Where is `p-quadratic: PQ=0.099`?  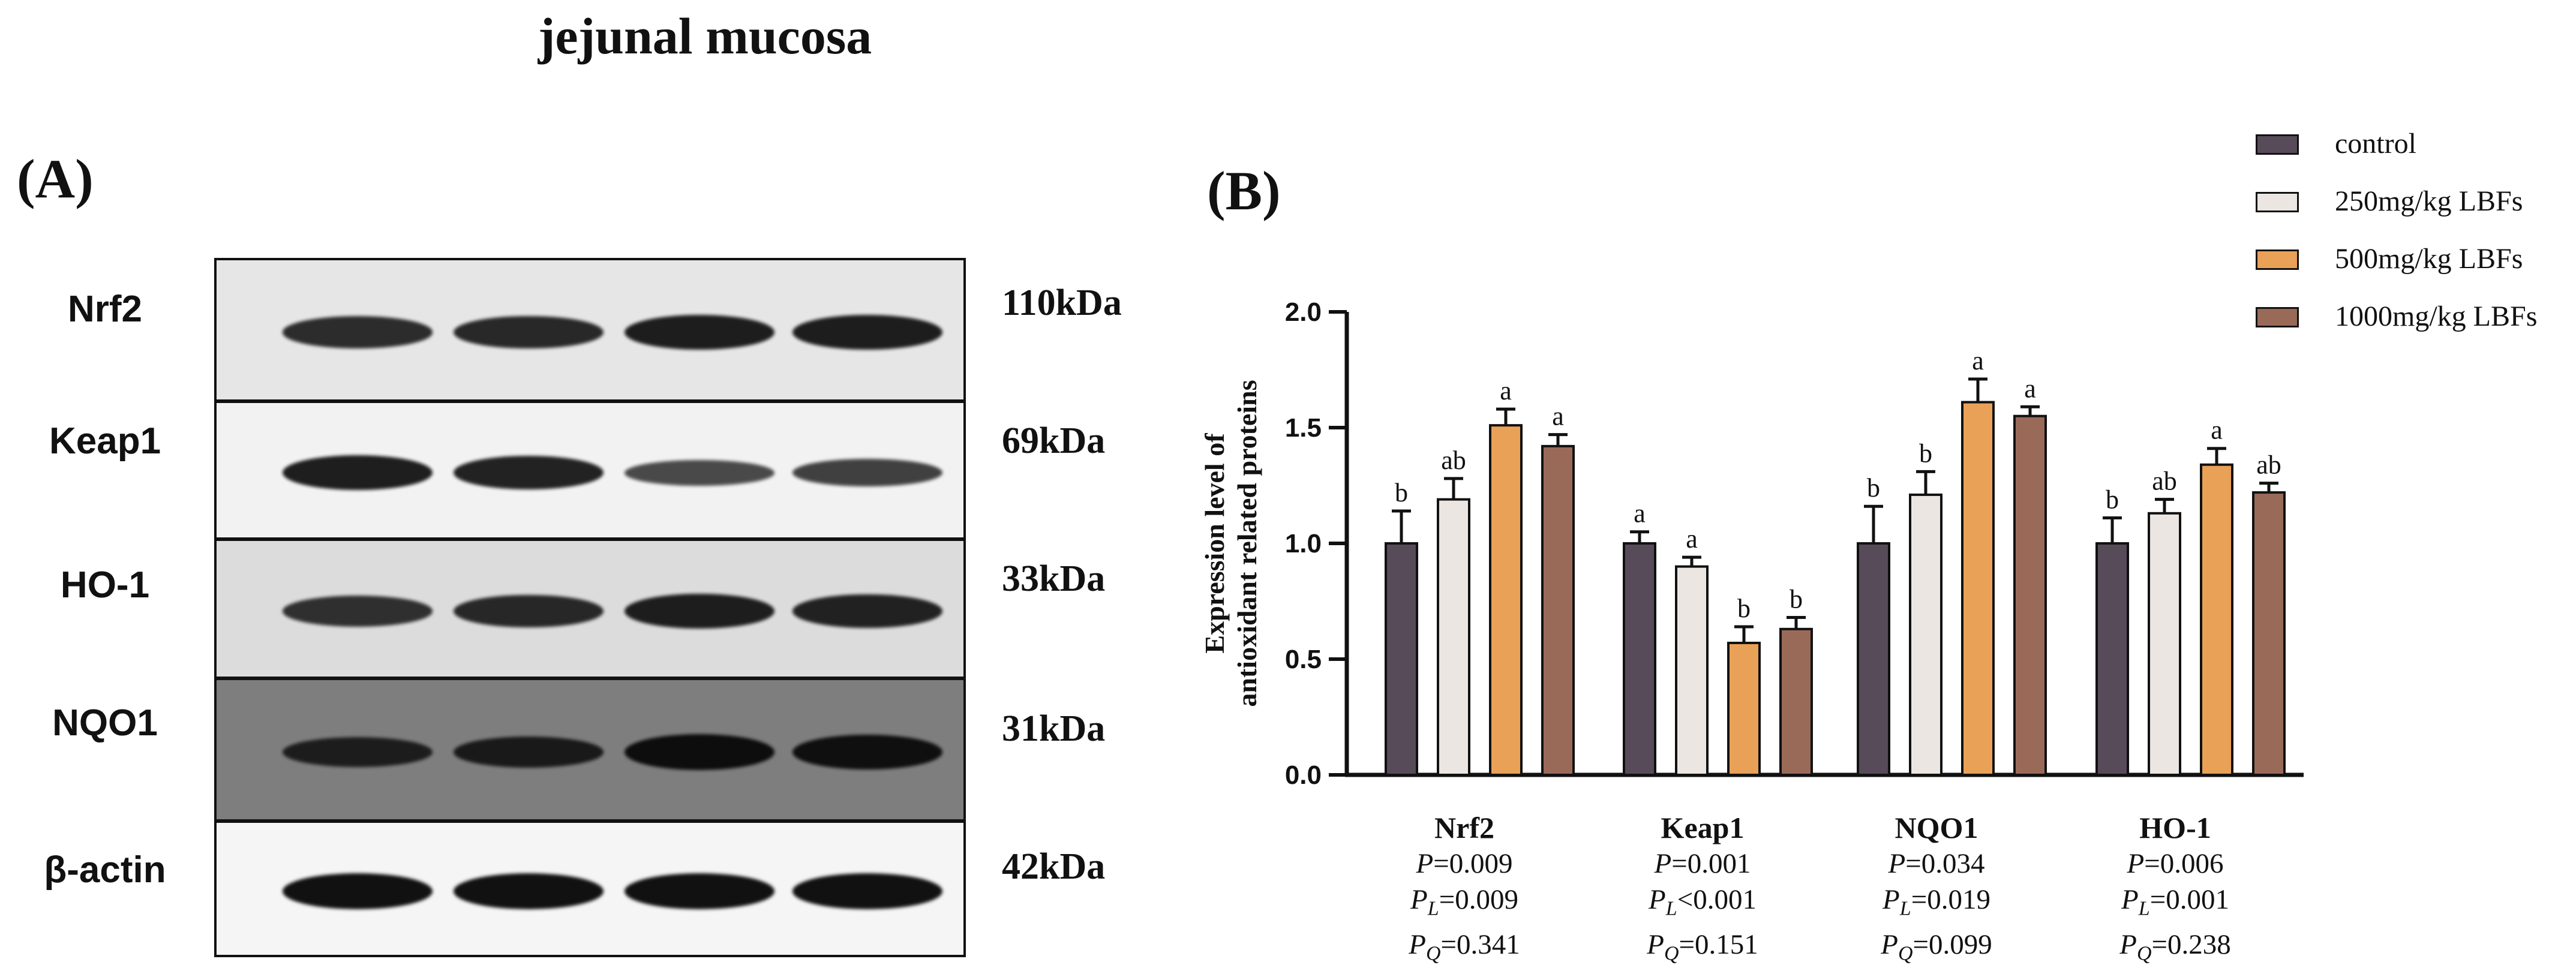 p-quadratic: PQ=0.099 is located at coordinates (1936, 947).